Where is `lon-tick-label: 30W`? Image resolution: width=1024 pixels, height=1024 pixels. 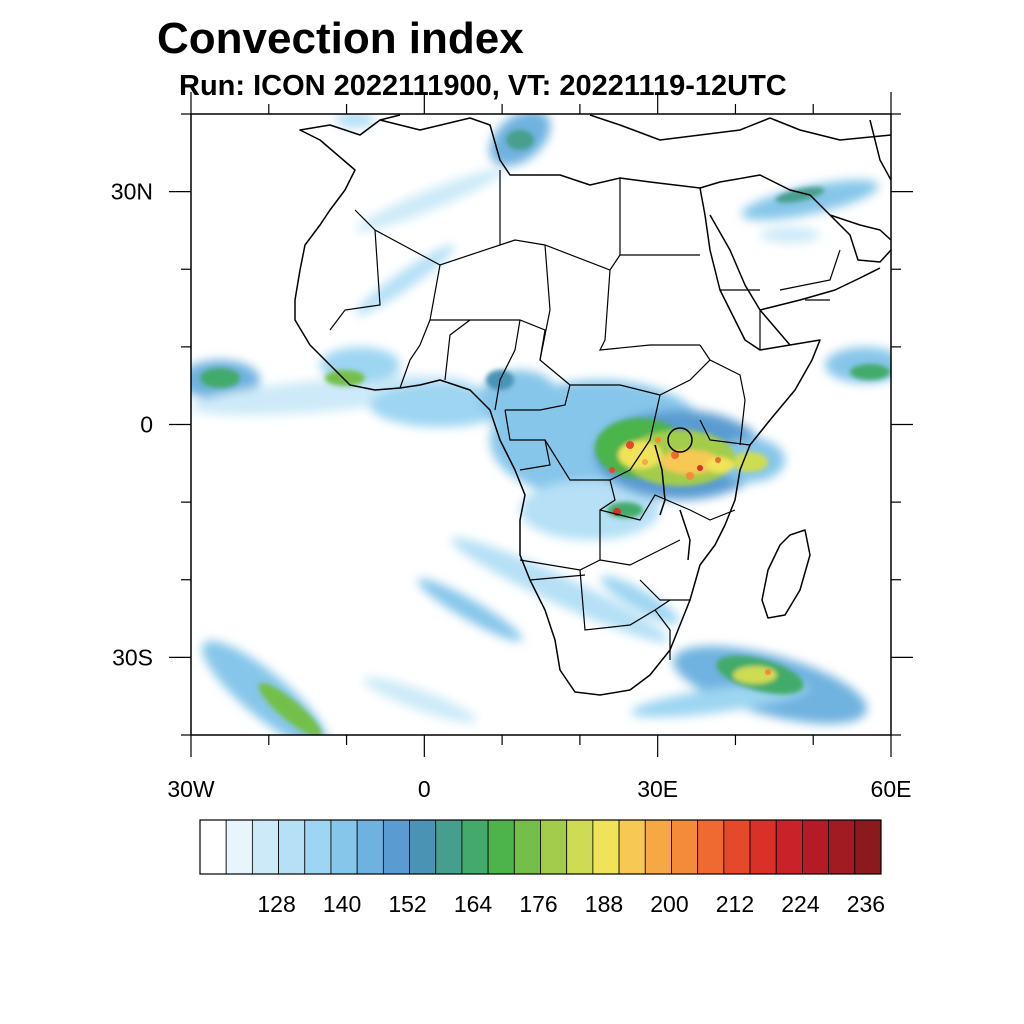
lon-tick-label: 30W is located at coordinates (191, 789).